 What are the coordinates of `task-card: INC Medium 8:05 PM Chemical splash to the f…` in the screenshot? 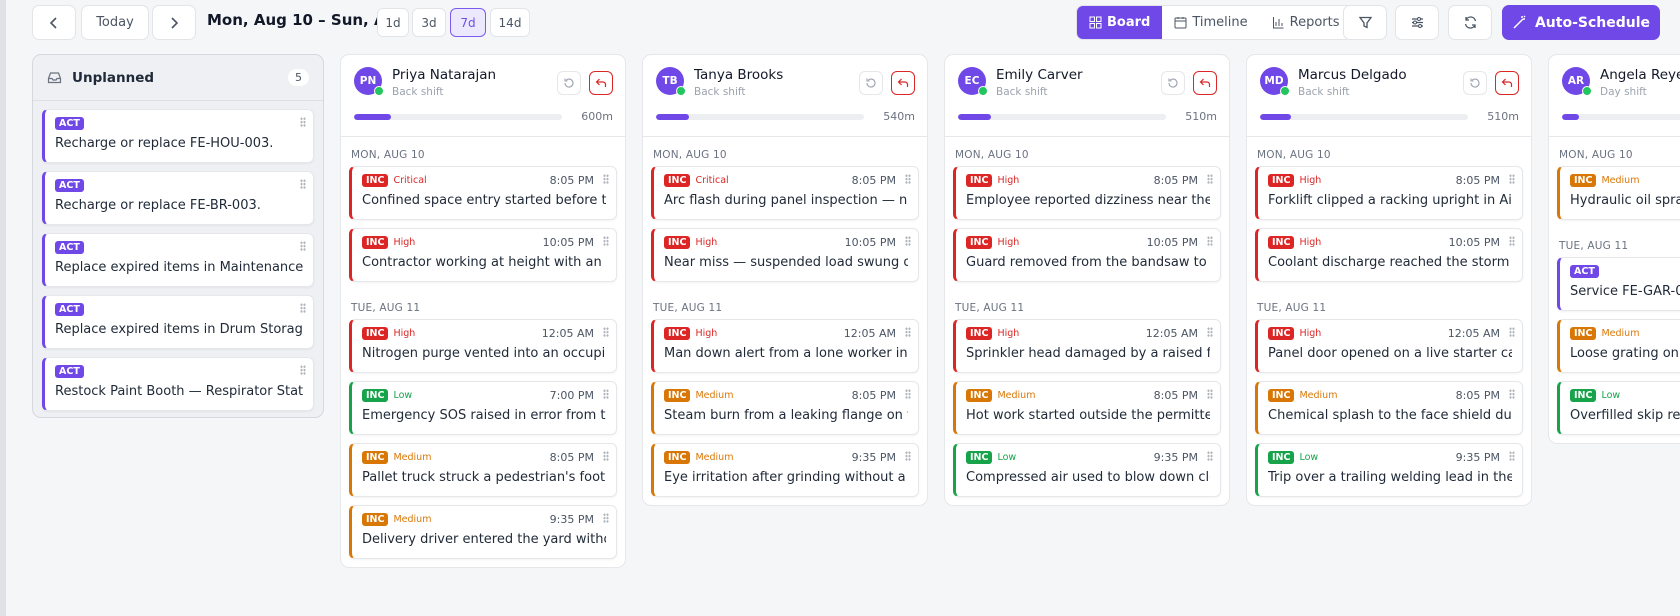 It's located at (1389, 408).